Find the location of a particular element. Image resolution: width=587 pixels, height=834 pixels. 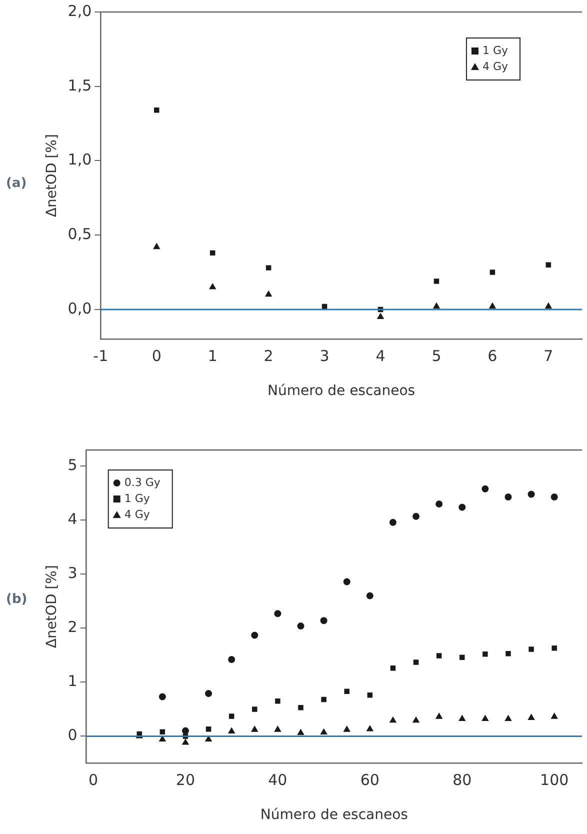

legend-label: 0.3 Gy is located at coordinates (142, 482).